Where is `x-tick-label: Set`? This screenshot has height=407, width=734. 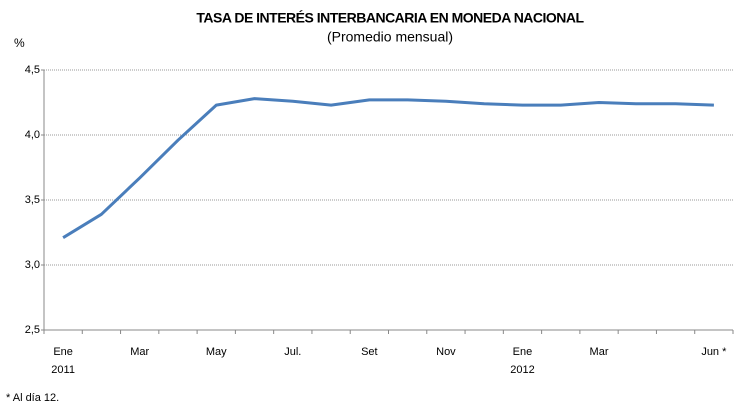 x-tick-label: Set is located at coordinates (369, 352).